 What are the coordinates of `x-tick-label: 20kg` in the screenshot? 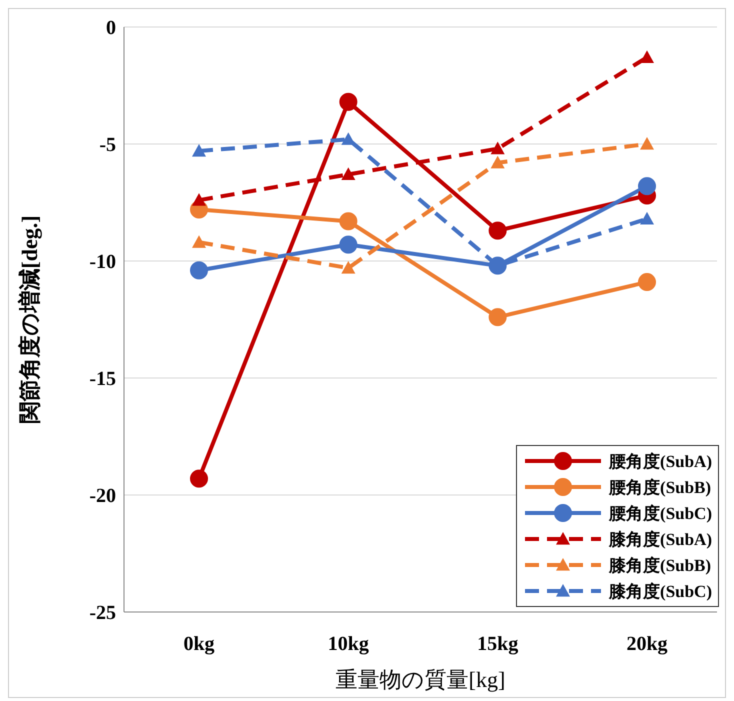 It's located at (647, 644).